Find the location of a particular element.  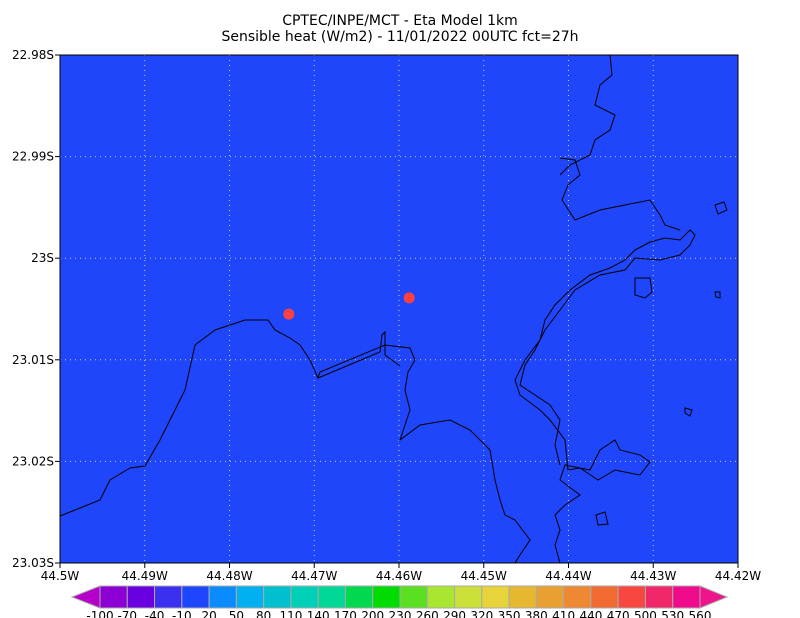

title-line-1: CPTEC/INPE/MCT - Eta Model 1km is located at coordinates (400, 21).